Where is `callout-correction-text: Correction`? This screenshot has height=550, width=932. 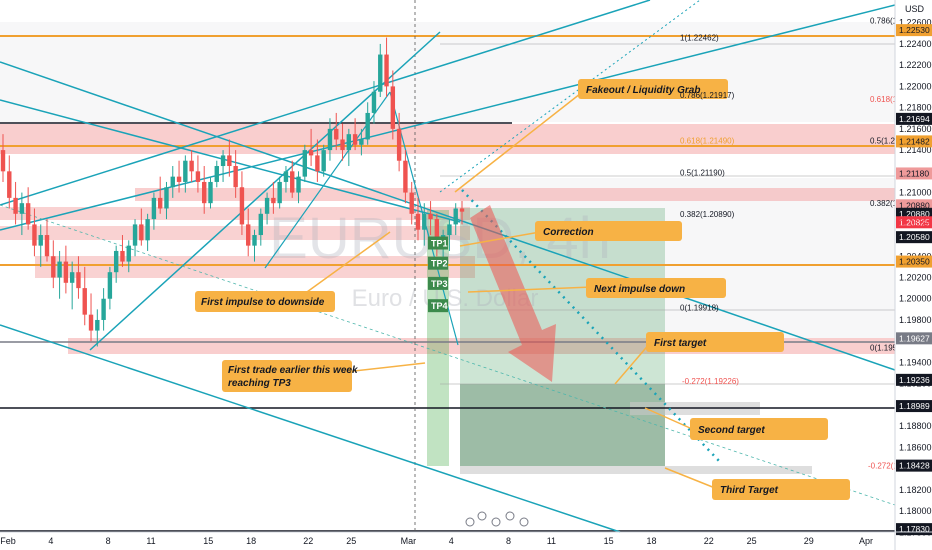
callout-correction-text: Correction is located at coordinates (568, 232).